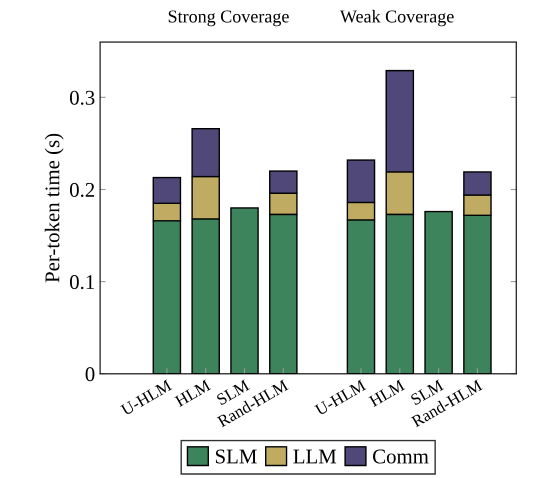 The image size is (544, 478). I want to click on legend-label: SLM, so click(236, 457).